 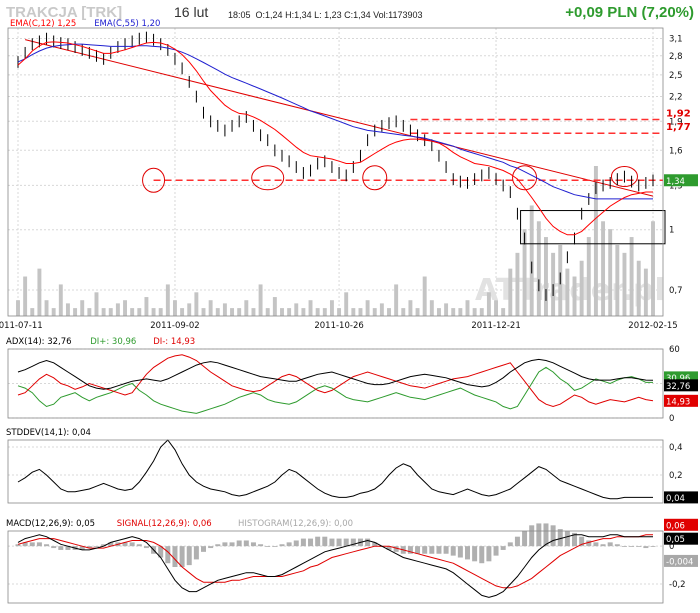 What do you see at coordinates (338, 326) in the screenshot?
I see `x-axis-tick: 2011-10-26` at bounding box center [338, 326].